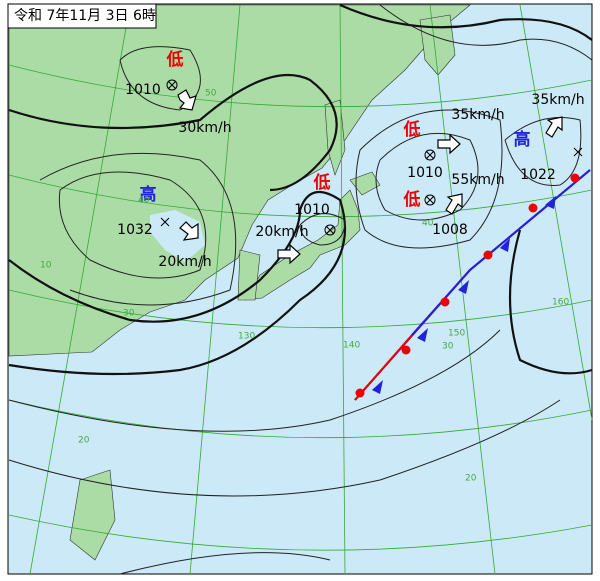 The height and width of the screenshot is (581, 600). I want to click on longitude-label: 140, so click(351, 346).